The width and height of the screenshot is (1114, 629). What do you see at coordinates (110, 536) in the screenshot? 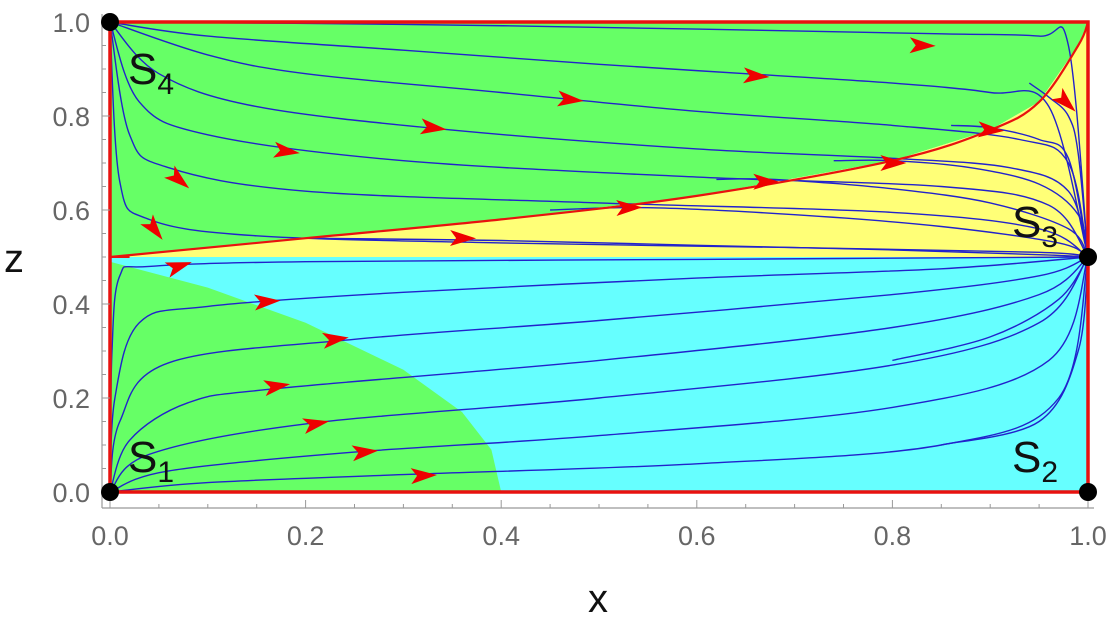
I see `x-tick-label: 0.0` at bounding box center [110, 536].